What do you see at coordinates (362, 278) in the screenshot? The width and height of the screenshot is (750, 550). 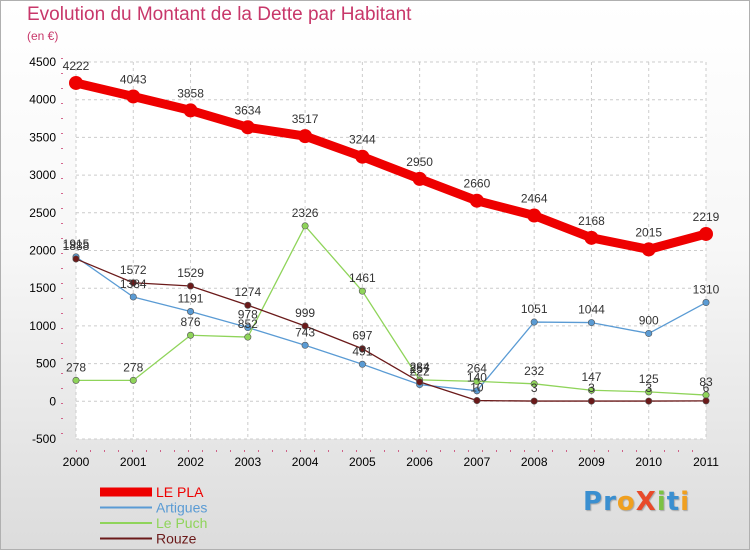 I see `data-label: 1461` at bounding box center [362, 278].